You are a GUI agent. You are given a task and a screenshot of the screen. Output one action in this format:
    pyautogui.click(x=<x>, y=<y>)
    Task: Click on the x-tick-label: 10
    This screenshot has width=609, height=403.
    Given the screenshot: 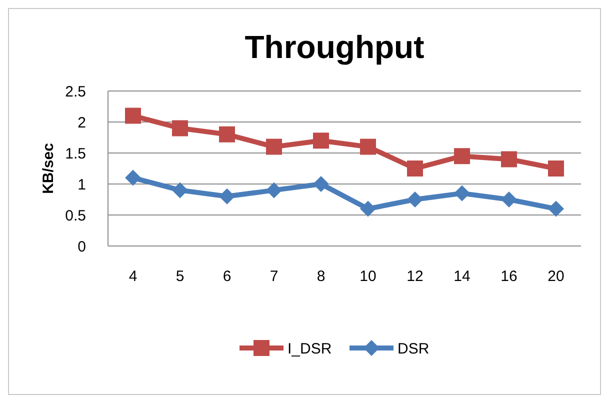 What is the action you would take?
    pyautogui.click(x=368, y=276)
    